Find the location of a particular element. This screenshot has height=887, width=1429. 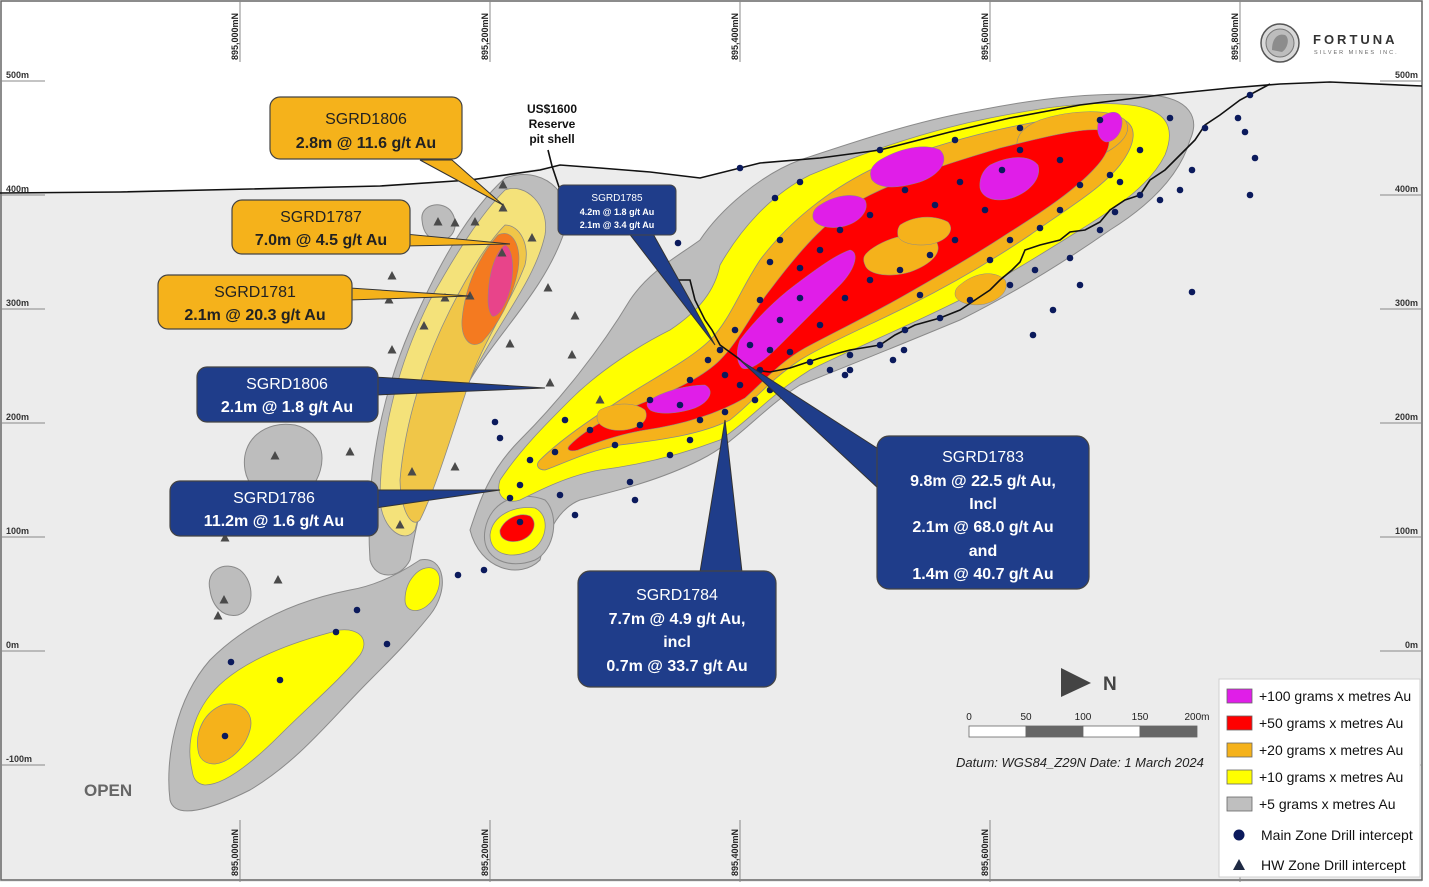

contour-20-window-c is located at coordinates (924, 231).